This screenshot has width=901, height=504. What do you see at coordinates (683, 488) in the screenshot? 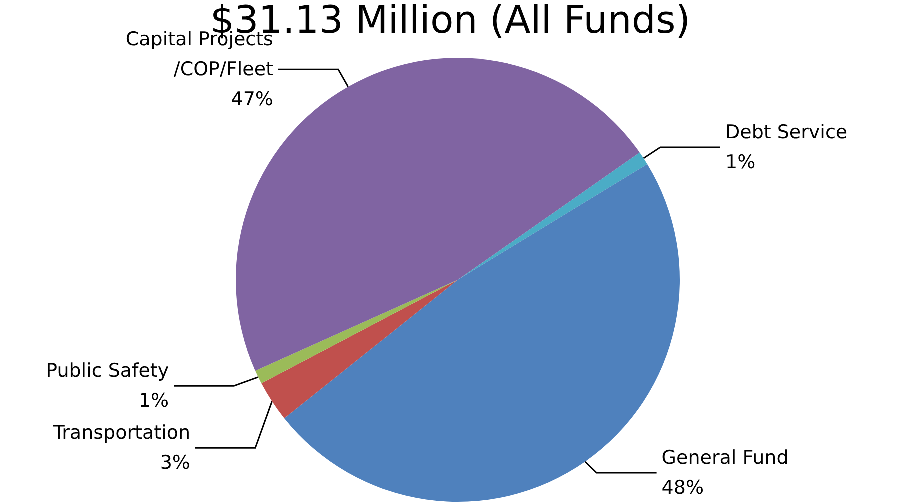
I see `data-label: 48%` at bounding box center [683, 488].